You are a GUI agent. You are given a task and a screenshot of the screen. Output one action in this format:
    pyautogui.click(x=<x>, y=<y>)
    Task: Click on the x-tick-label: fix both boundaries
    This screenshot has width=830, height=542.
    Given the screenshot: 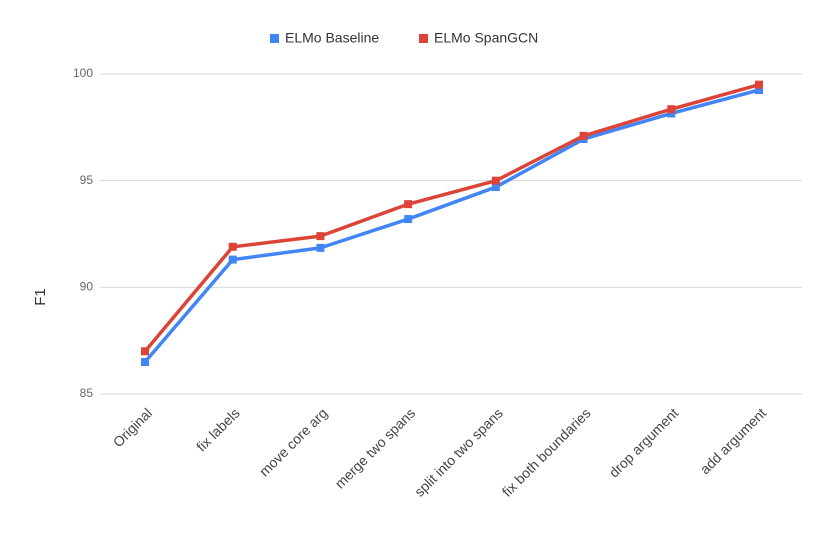 What is the action you would take?
    pyautogui.click(x=546, y=452)
    